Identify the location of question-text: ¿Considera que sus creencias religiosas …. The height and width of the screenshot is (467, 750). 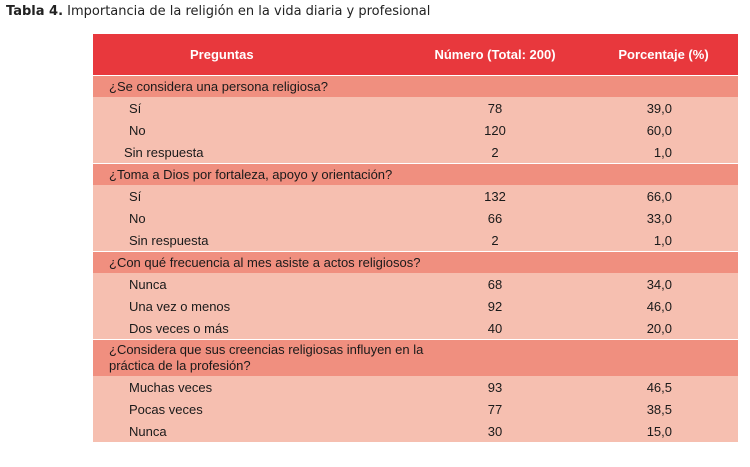
(415, 357).